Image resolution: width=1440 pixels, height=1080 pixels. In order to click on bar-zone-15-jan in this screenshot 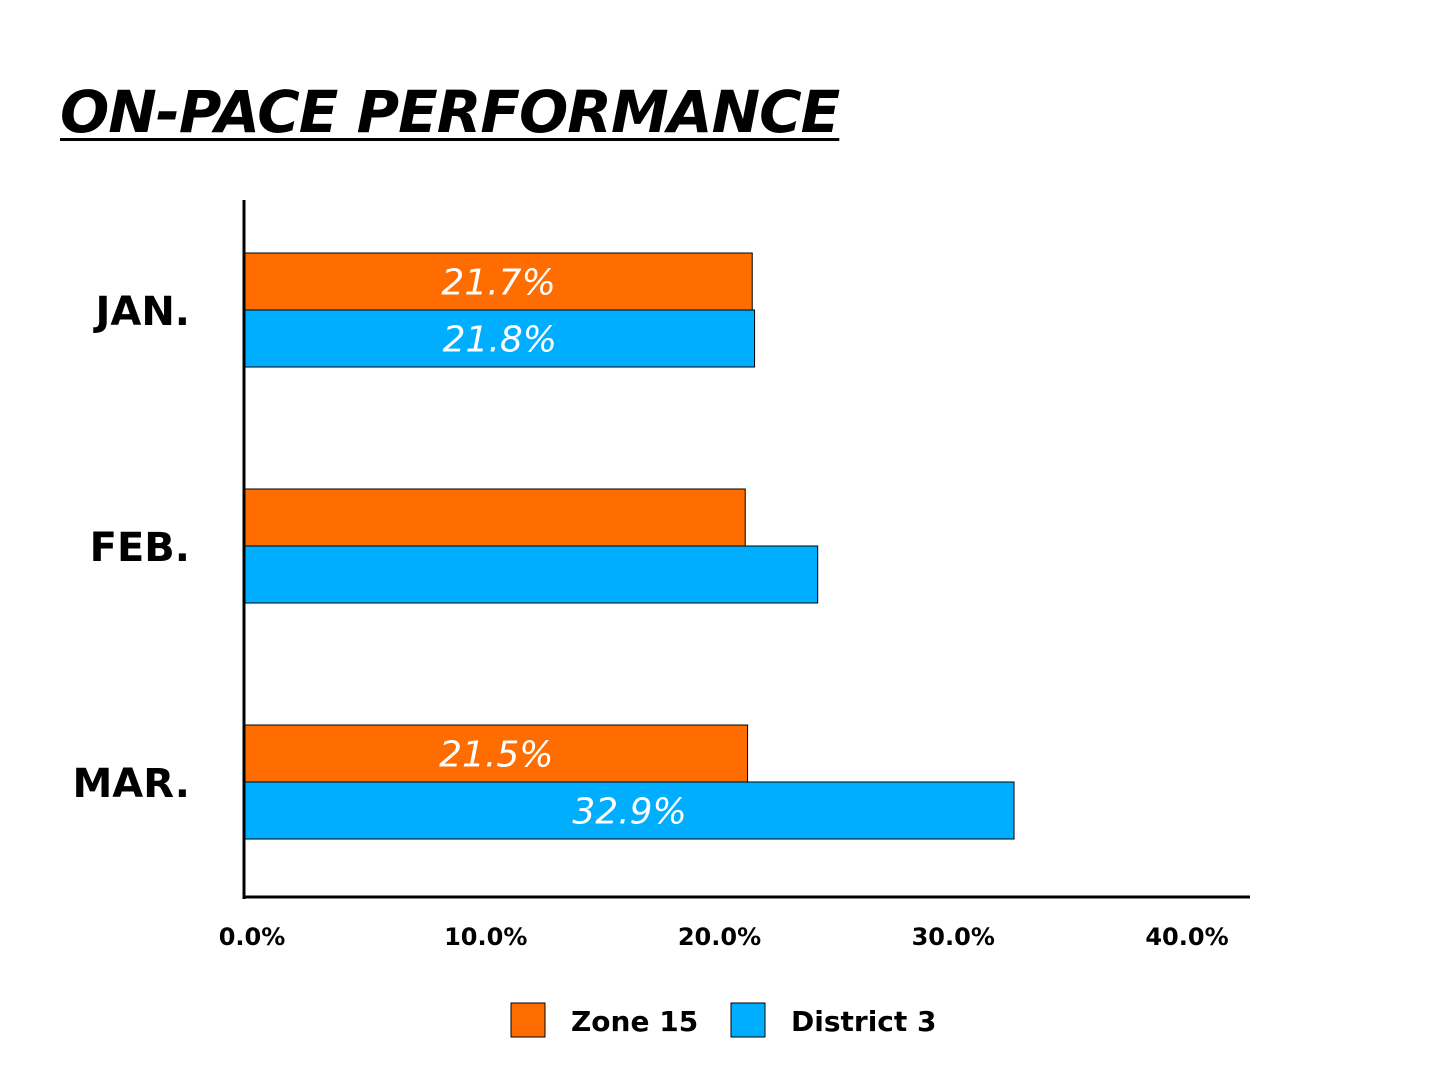, I will do `click(498, 281)`.